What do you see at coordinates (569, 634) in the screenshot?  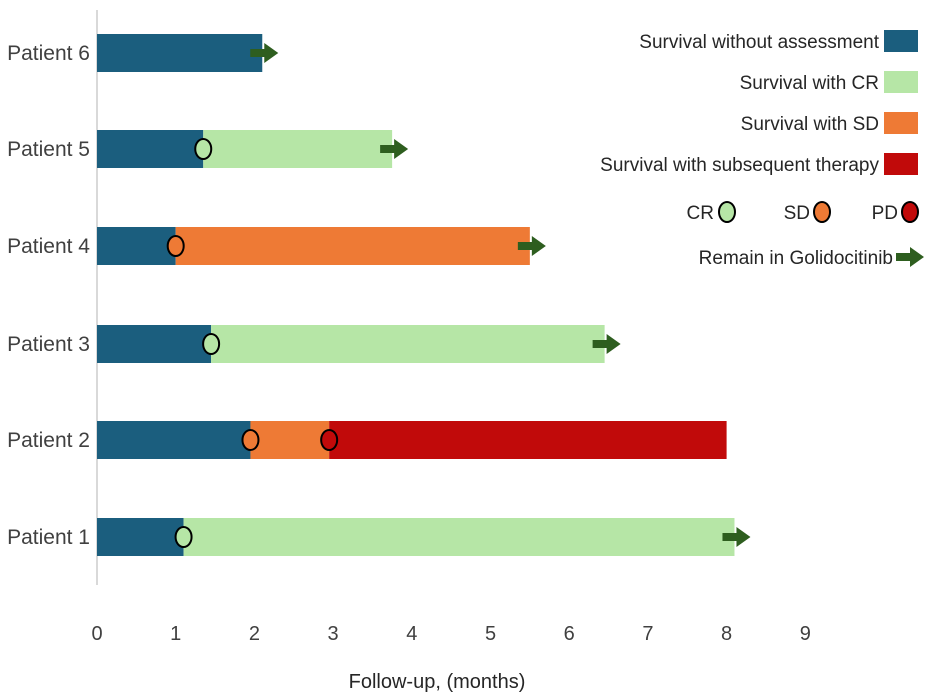 I see `x-tick-label: 6` at bounding box center [569, 634].